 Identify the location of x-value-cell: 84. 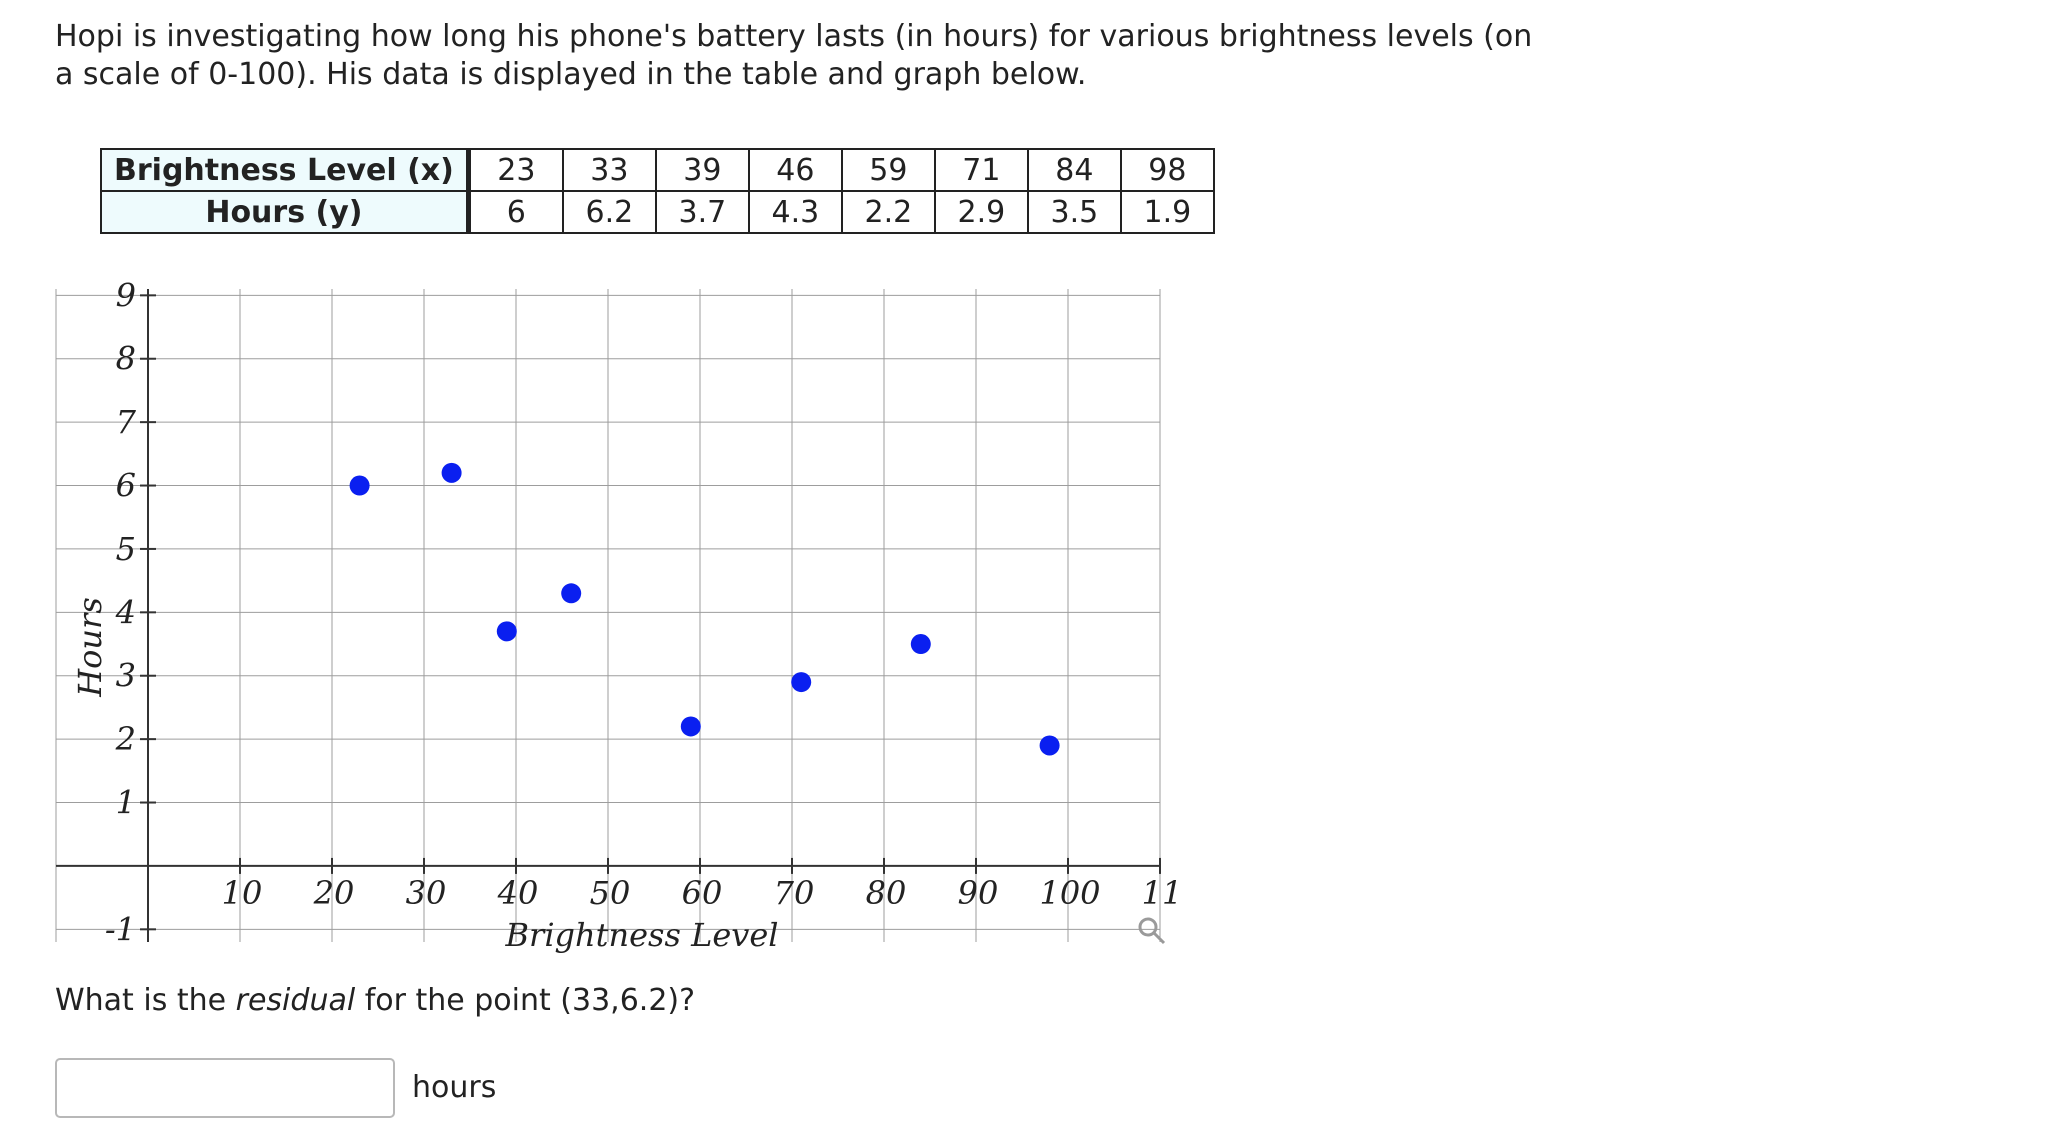
(1074, 170).